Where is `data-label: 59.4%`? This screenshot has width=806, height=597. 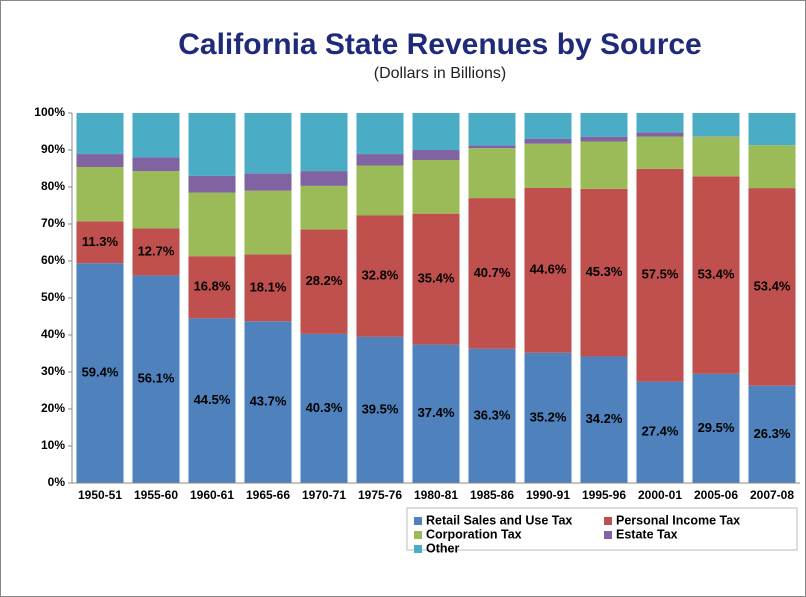 data-label: 59.4% is located at coordinates (100, 372).